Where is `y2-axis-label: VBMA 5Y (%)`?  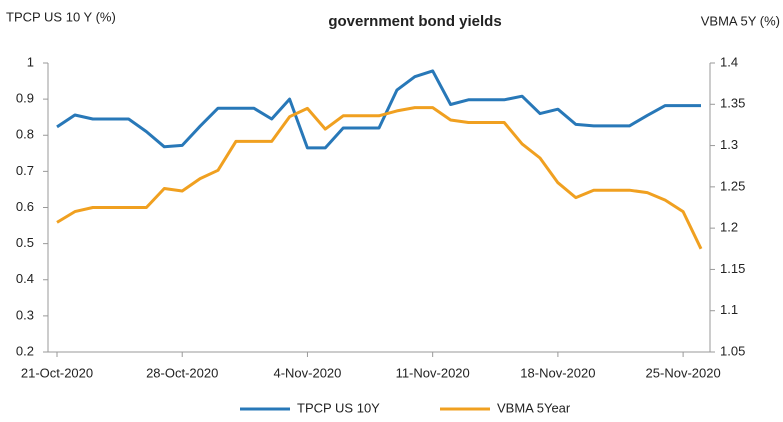
y2-axis-label: VBMA 5Y (%) is located at coordinates (740, 20).